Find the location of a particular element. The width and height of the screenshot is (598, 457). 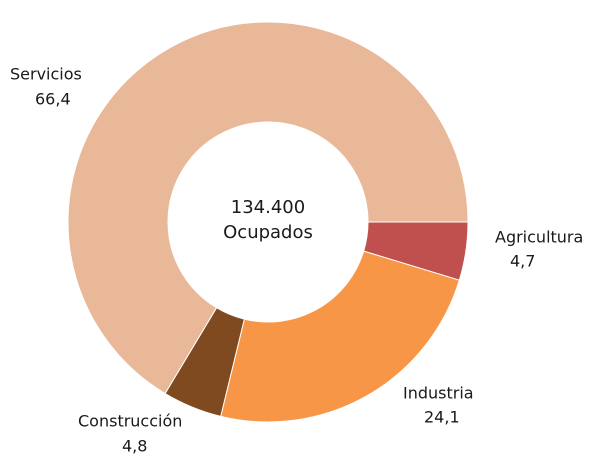

center-caption: Ocupados is located at coordinates (268, 232).